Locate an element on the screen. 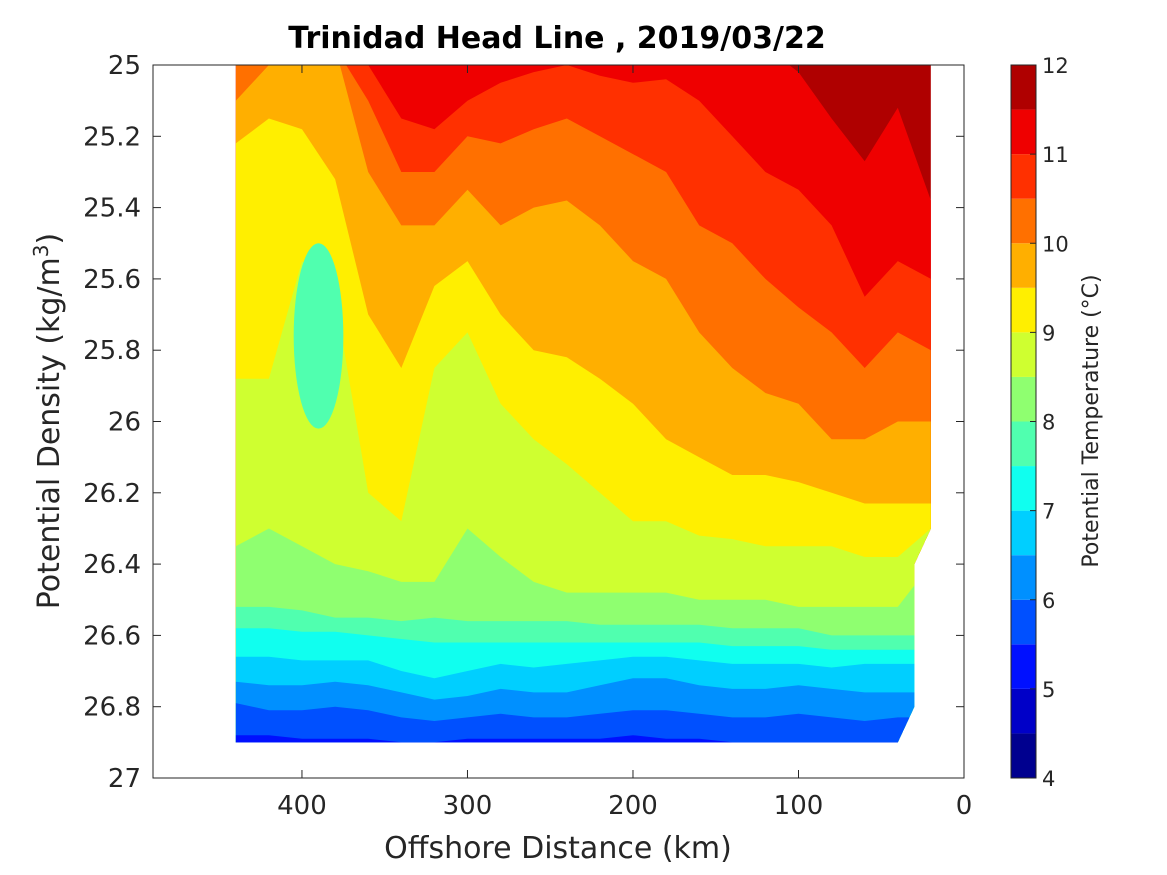  y-axis-label: Potential Density (kg/m3) is located at coordinates (48, 421).